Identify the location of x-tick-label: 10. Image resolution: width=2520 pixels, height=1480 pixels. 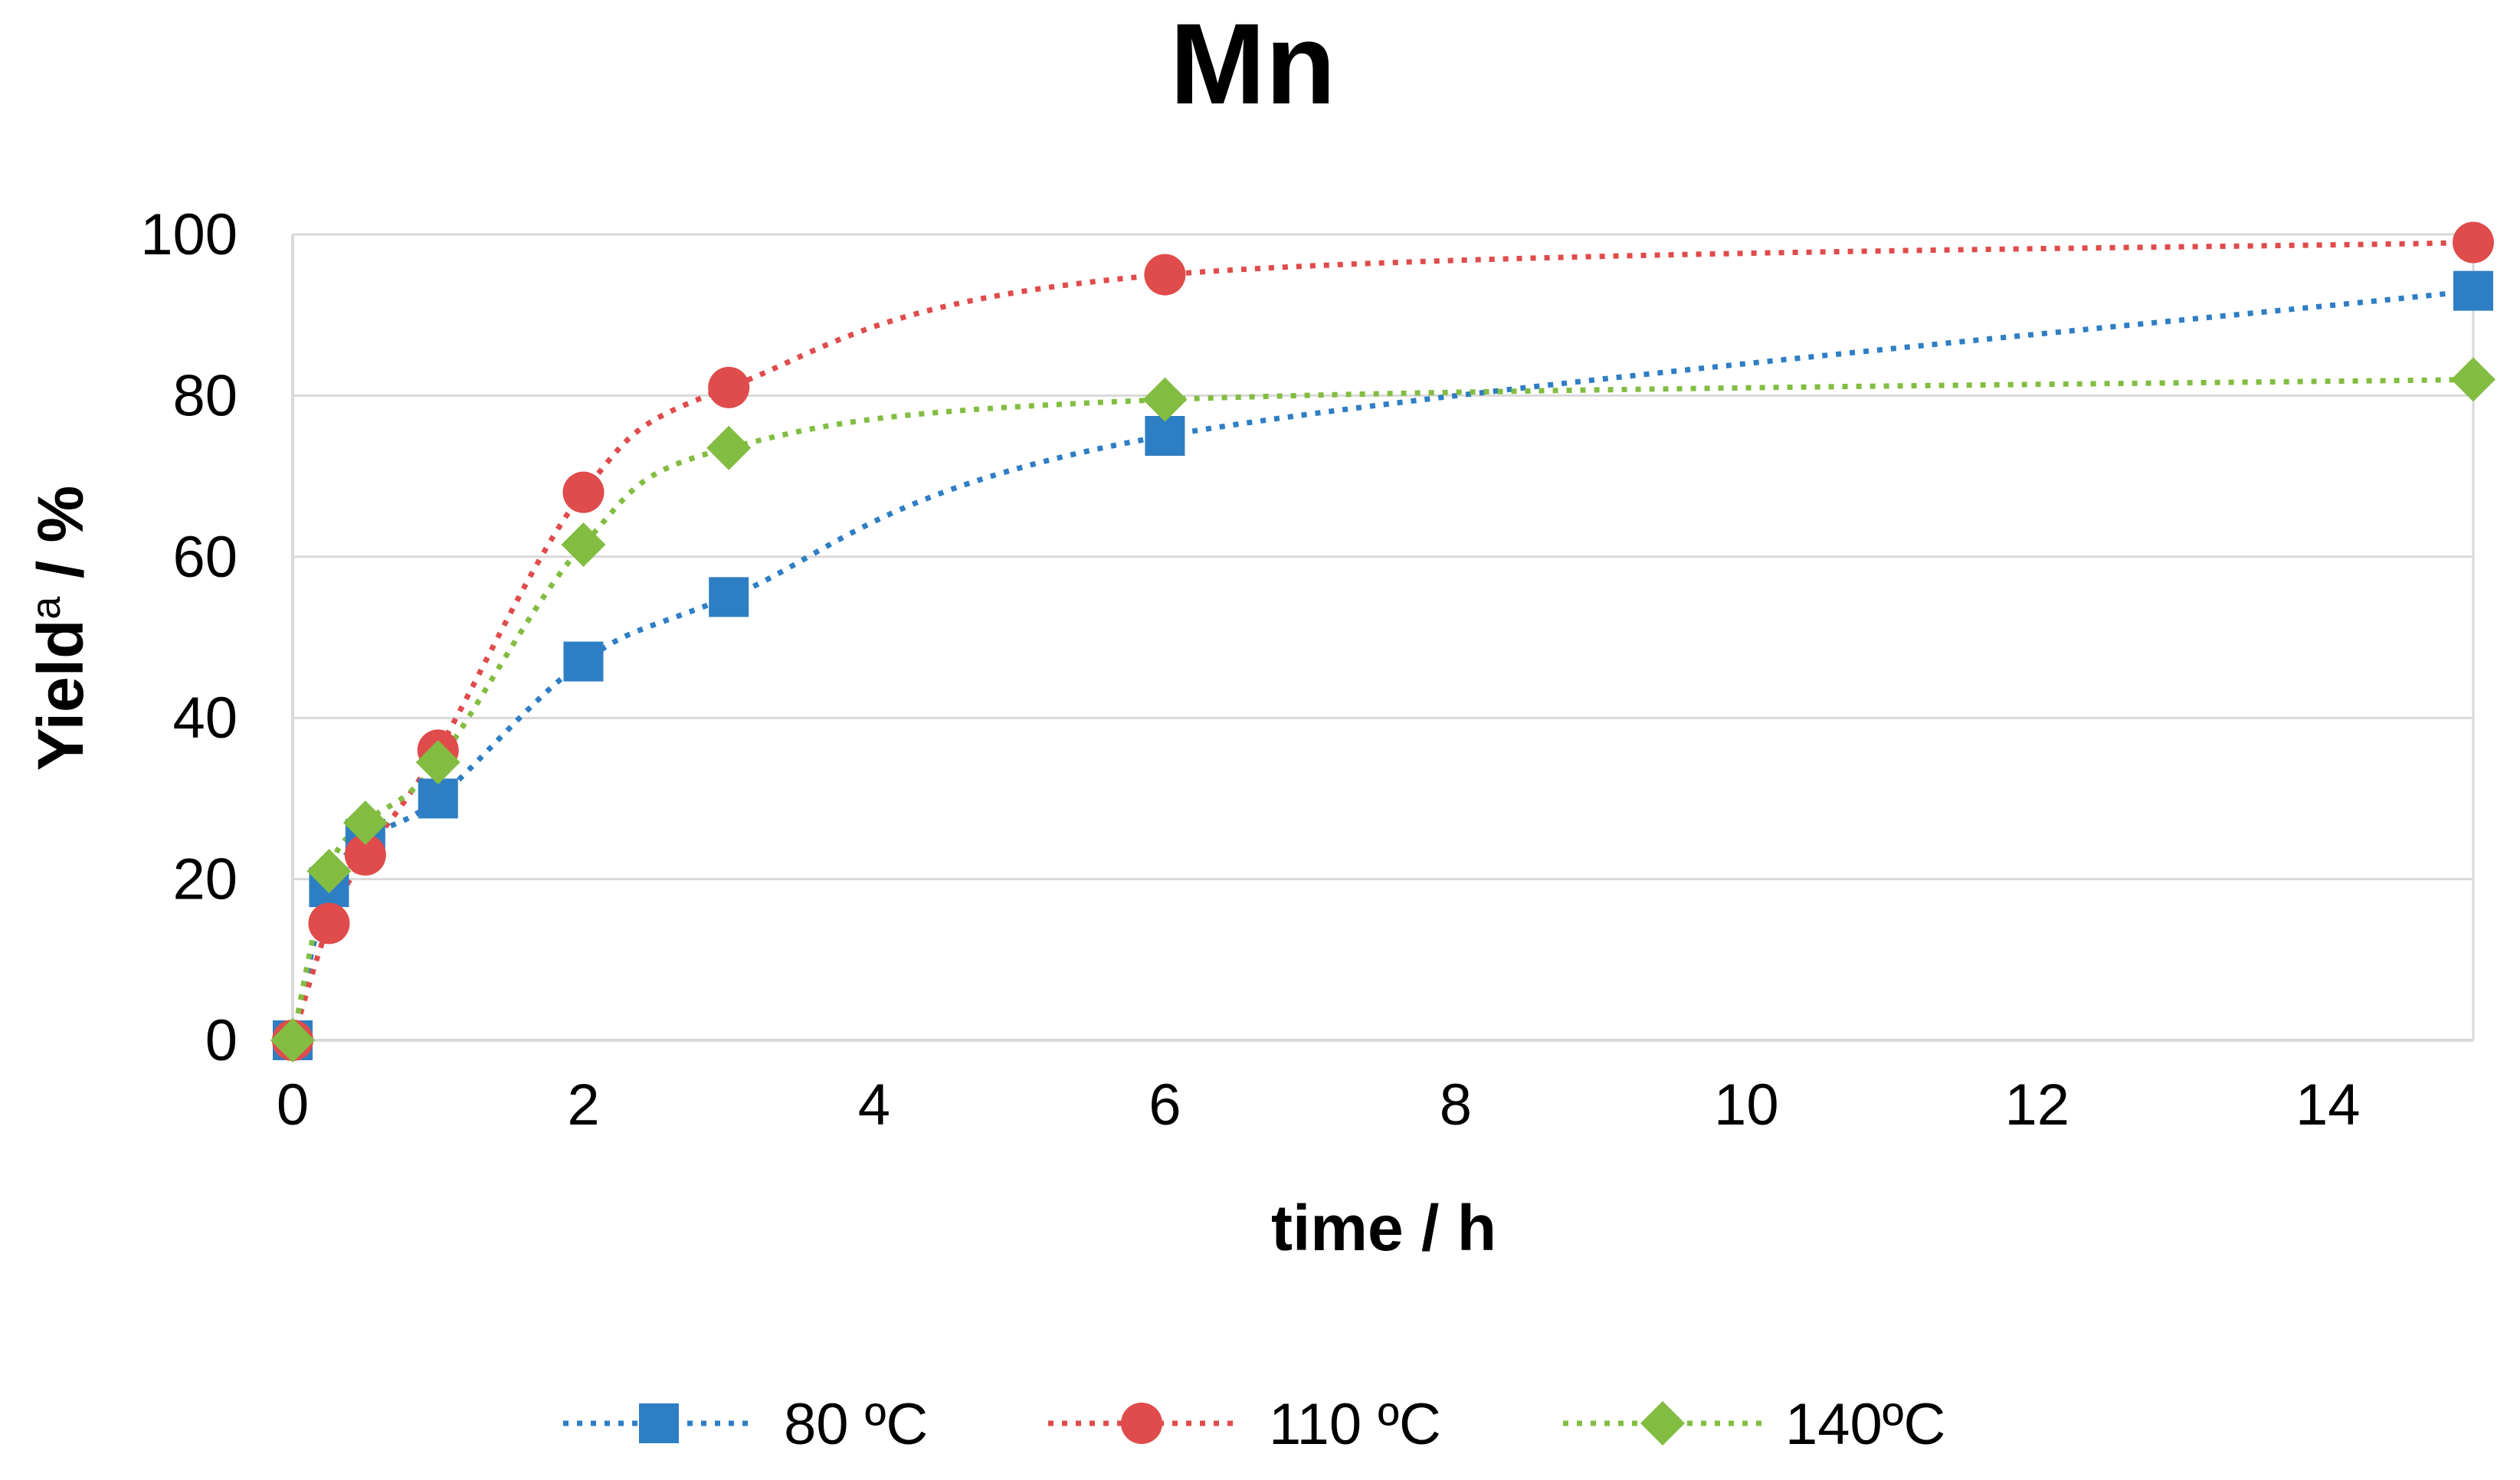
(1747, 1105).